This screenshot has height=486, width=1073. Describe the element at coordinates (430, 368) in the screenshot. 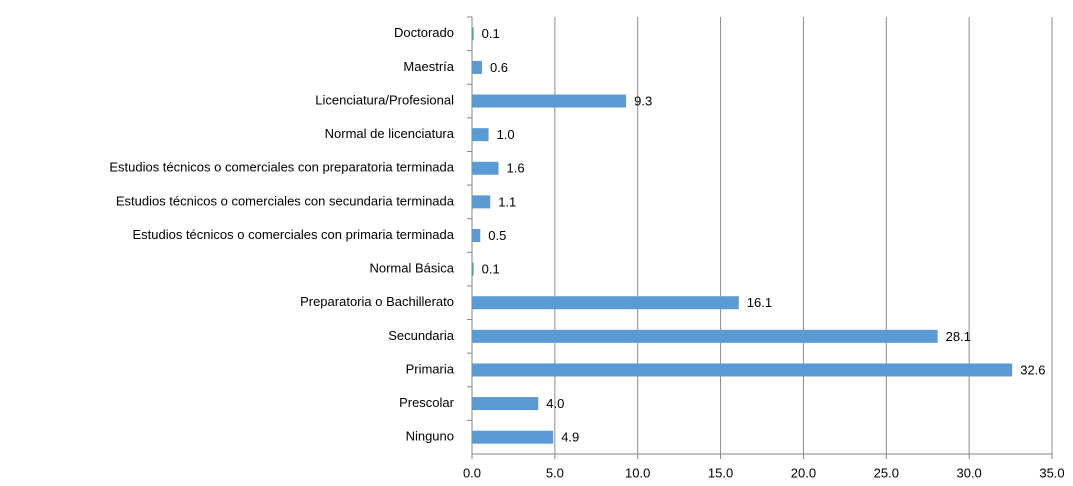

I see `y-tick-label: Primaria` at that location.